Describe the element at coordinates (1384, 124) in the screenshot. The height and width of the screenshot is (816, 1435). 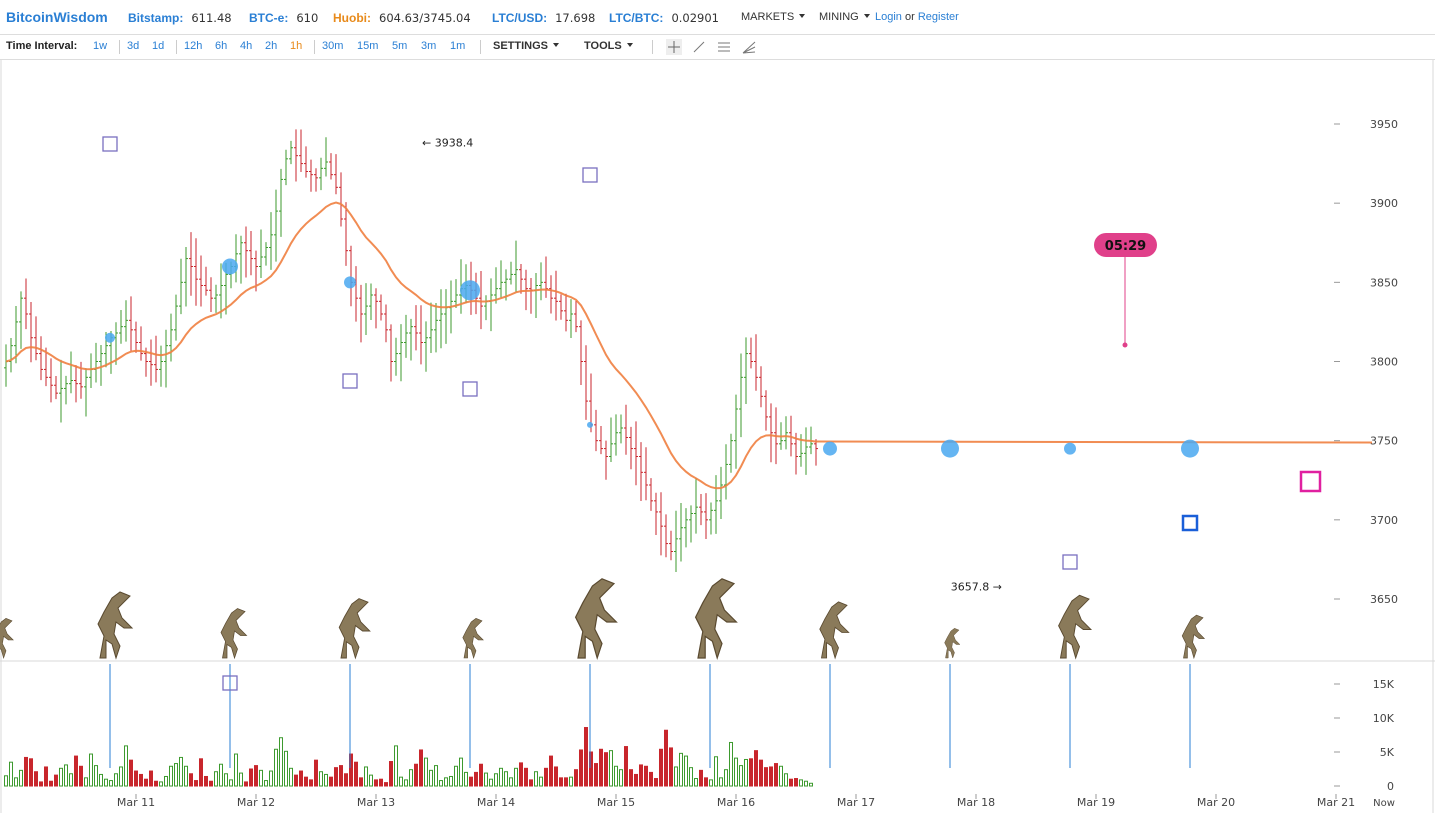
I see `price-tick-label: 3950` at that location.